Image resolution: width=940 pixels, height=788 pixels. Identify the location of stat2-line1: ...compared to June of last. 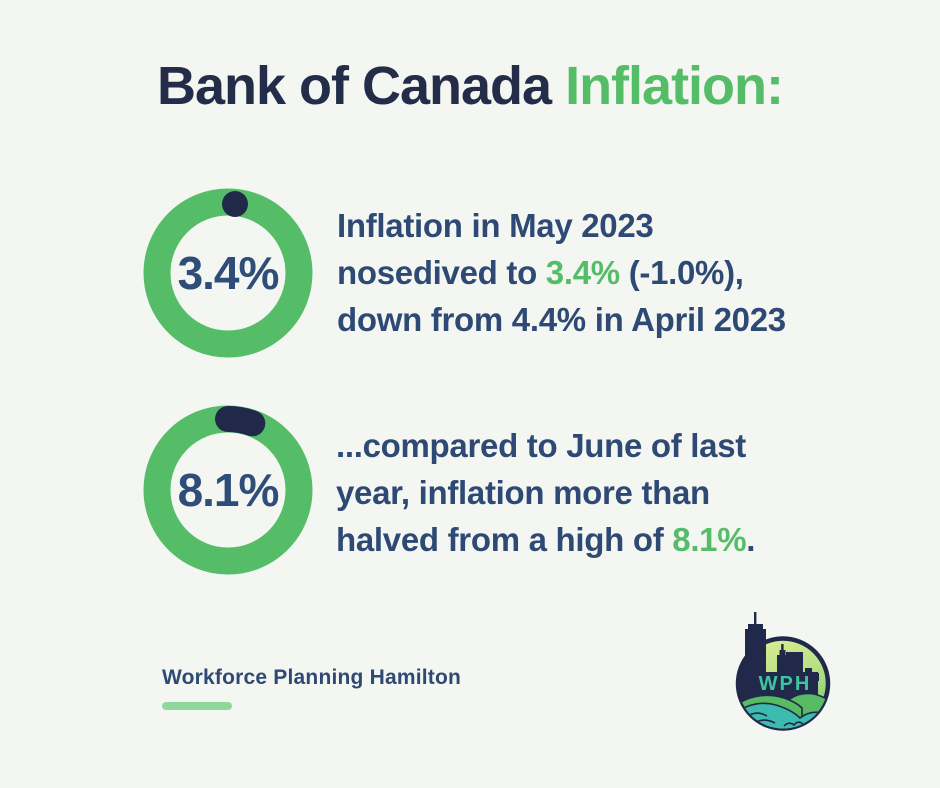
(541, 445).